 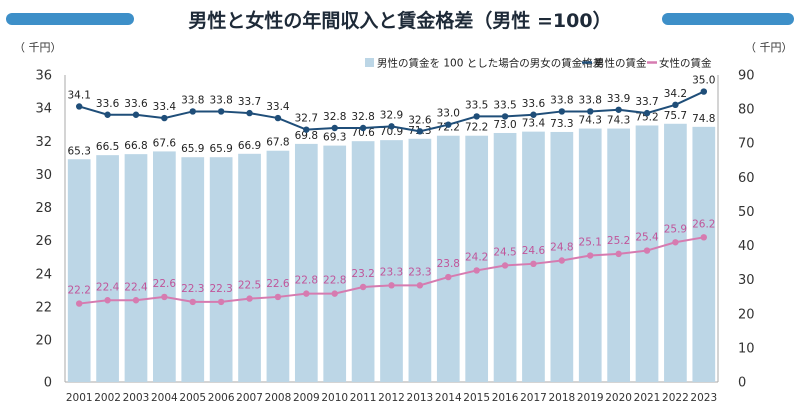 What do you see at coordinates (746, 212) in the screenshot?
I see `right-tick-label: 50` at bounding box center [746, 212].